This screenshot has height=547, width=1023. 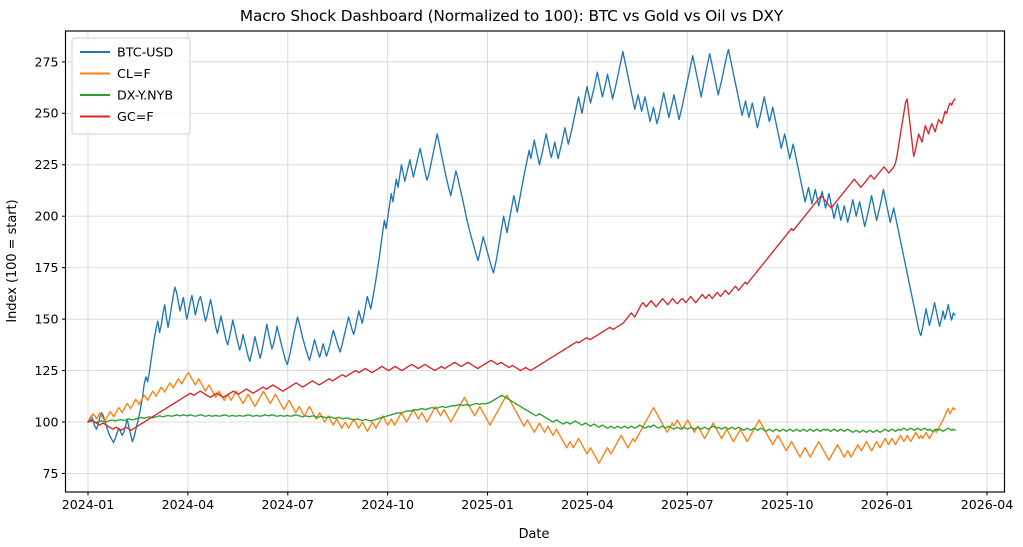 What do you see at coordinates (287, 504) in the screenshot?
I see `x-tick-label: 2024-07` at bounding box center [287, 504].